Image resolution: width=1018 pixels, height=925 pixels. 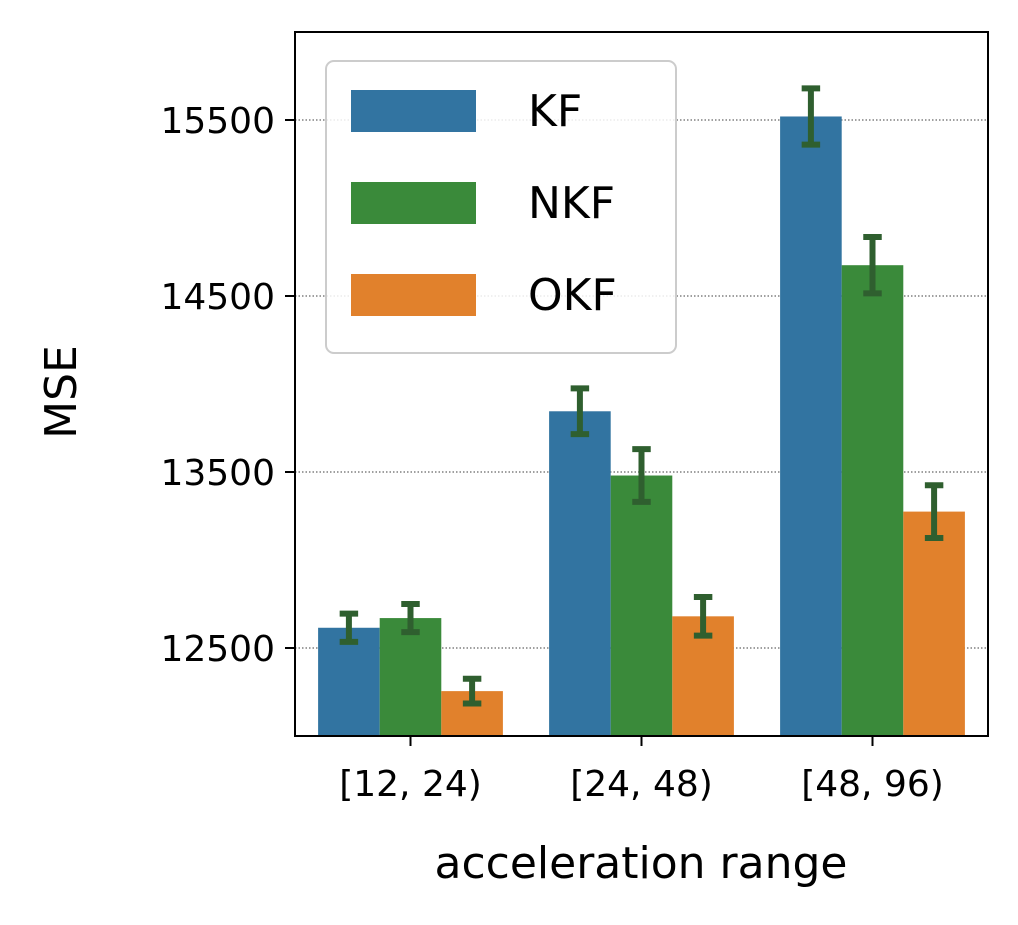 What do you see at coordinates (501, 207) in the screenshot?
I see `legend: KF NKF OKF` at bounding box center [501, 207].